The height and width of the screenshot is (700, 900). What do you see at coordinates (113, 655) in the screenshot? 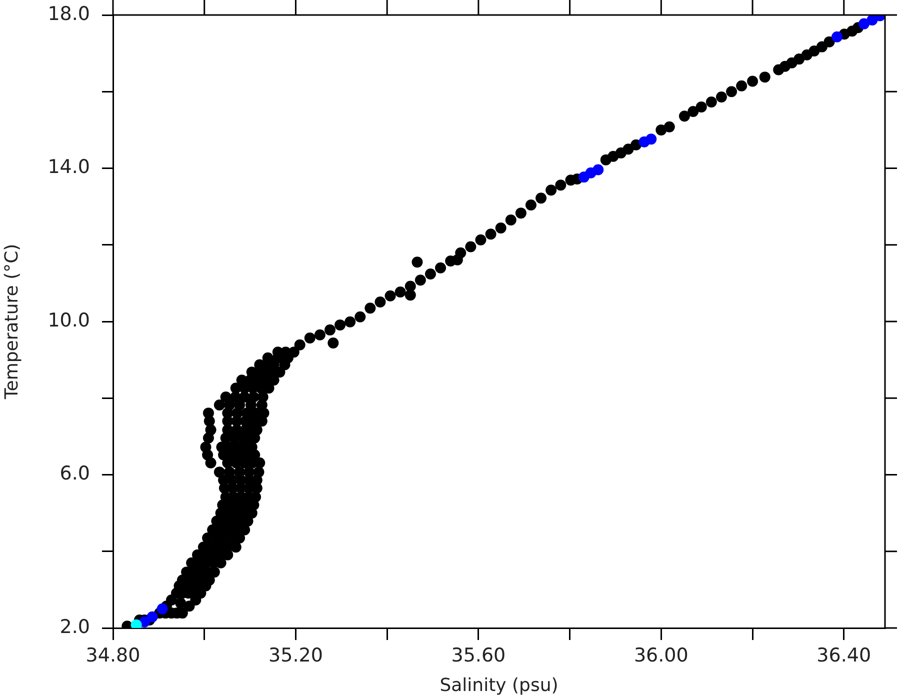
I see `x-tick-label: 34.80` at bounding box center [113, 655].